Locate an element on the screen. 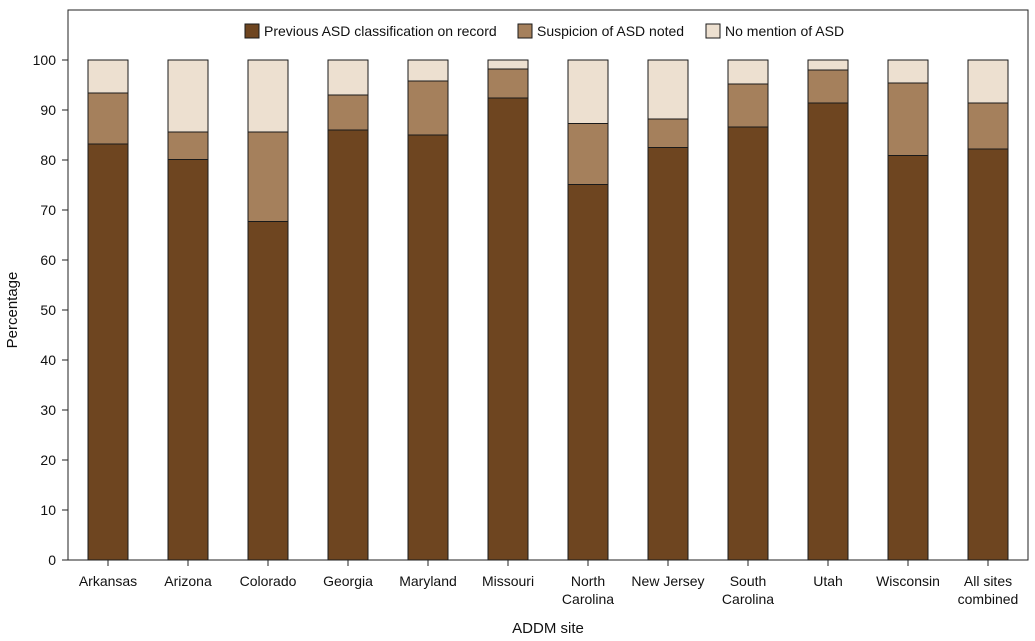 The width and height of the screenshot is (1035, 641). y-axis: 0 10 20 30 40 50 60 70 80 90 100 is located at coordinates (50, 310).